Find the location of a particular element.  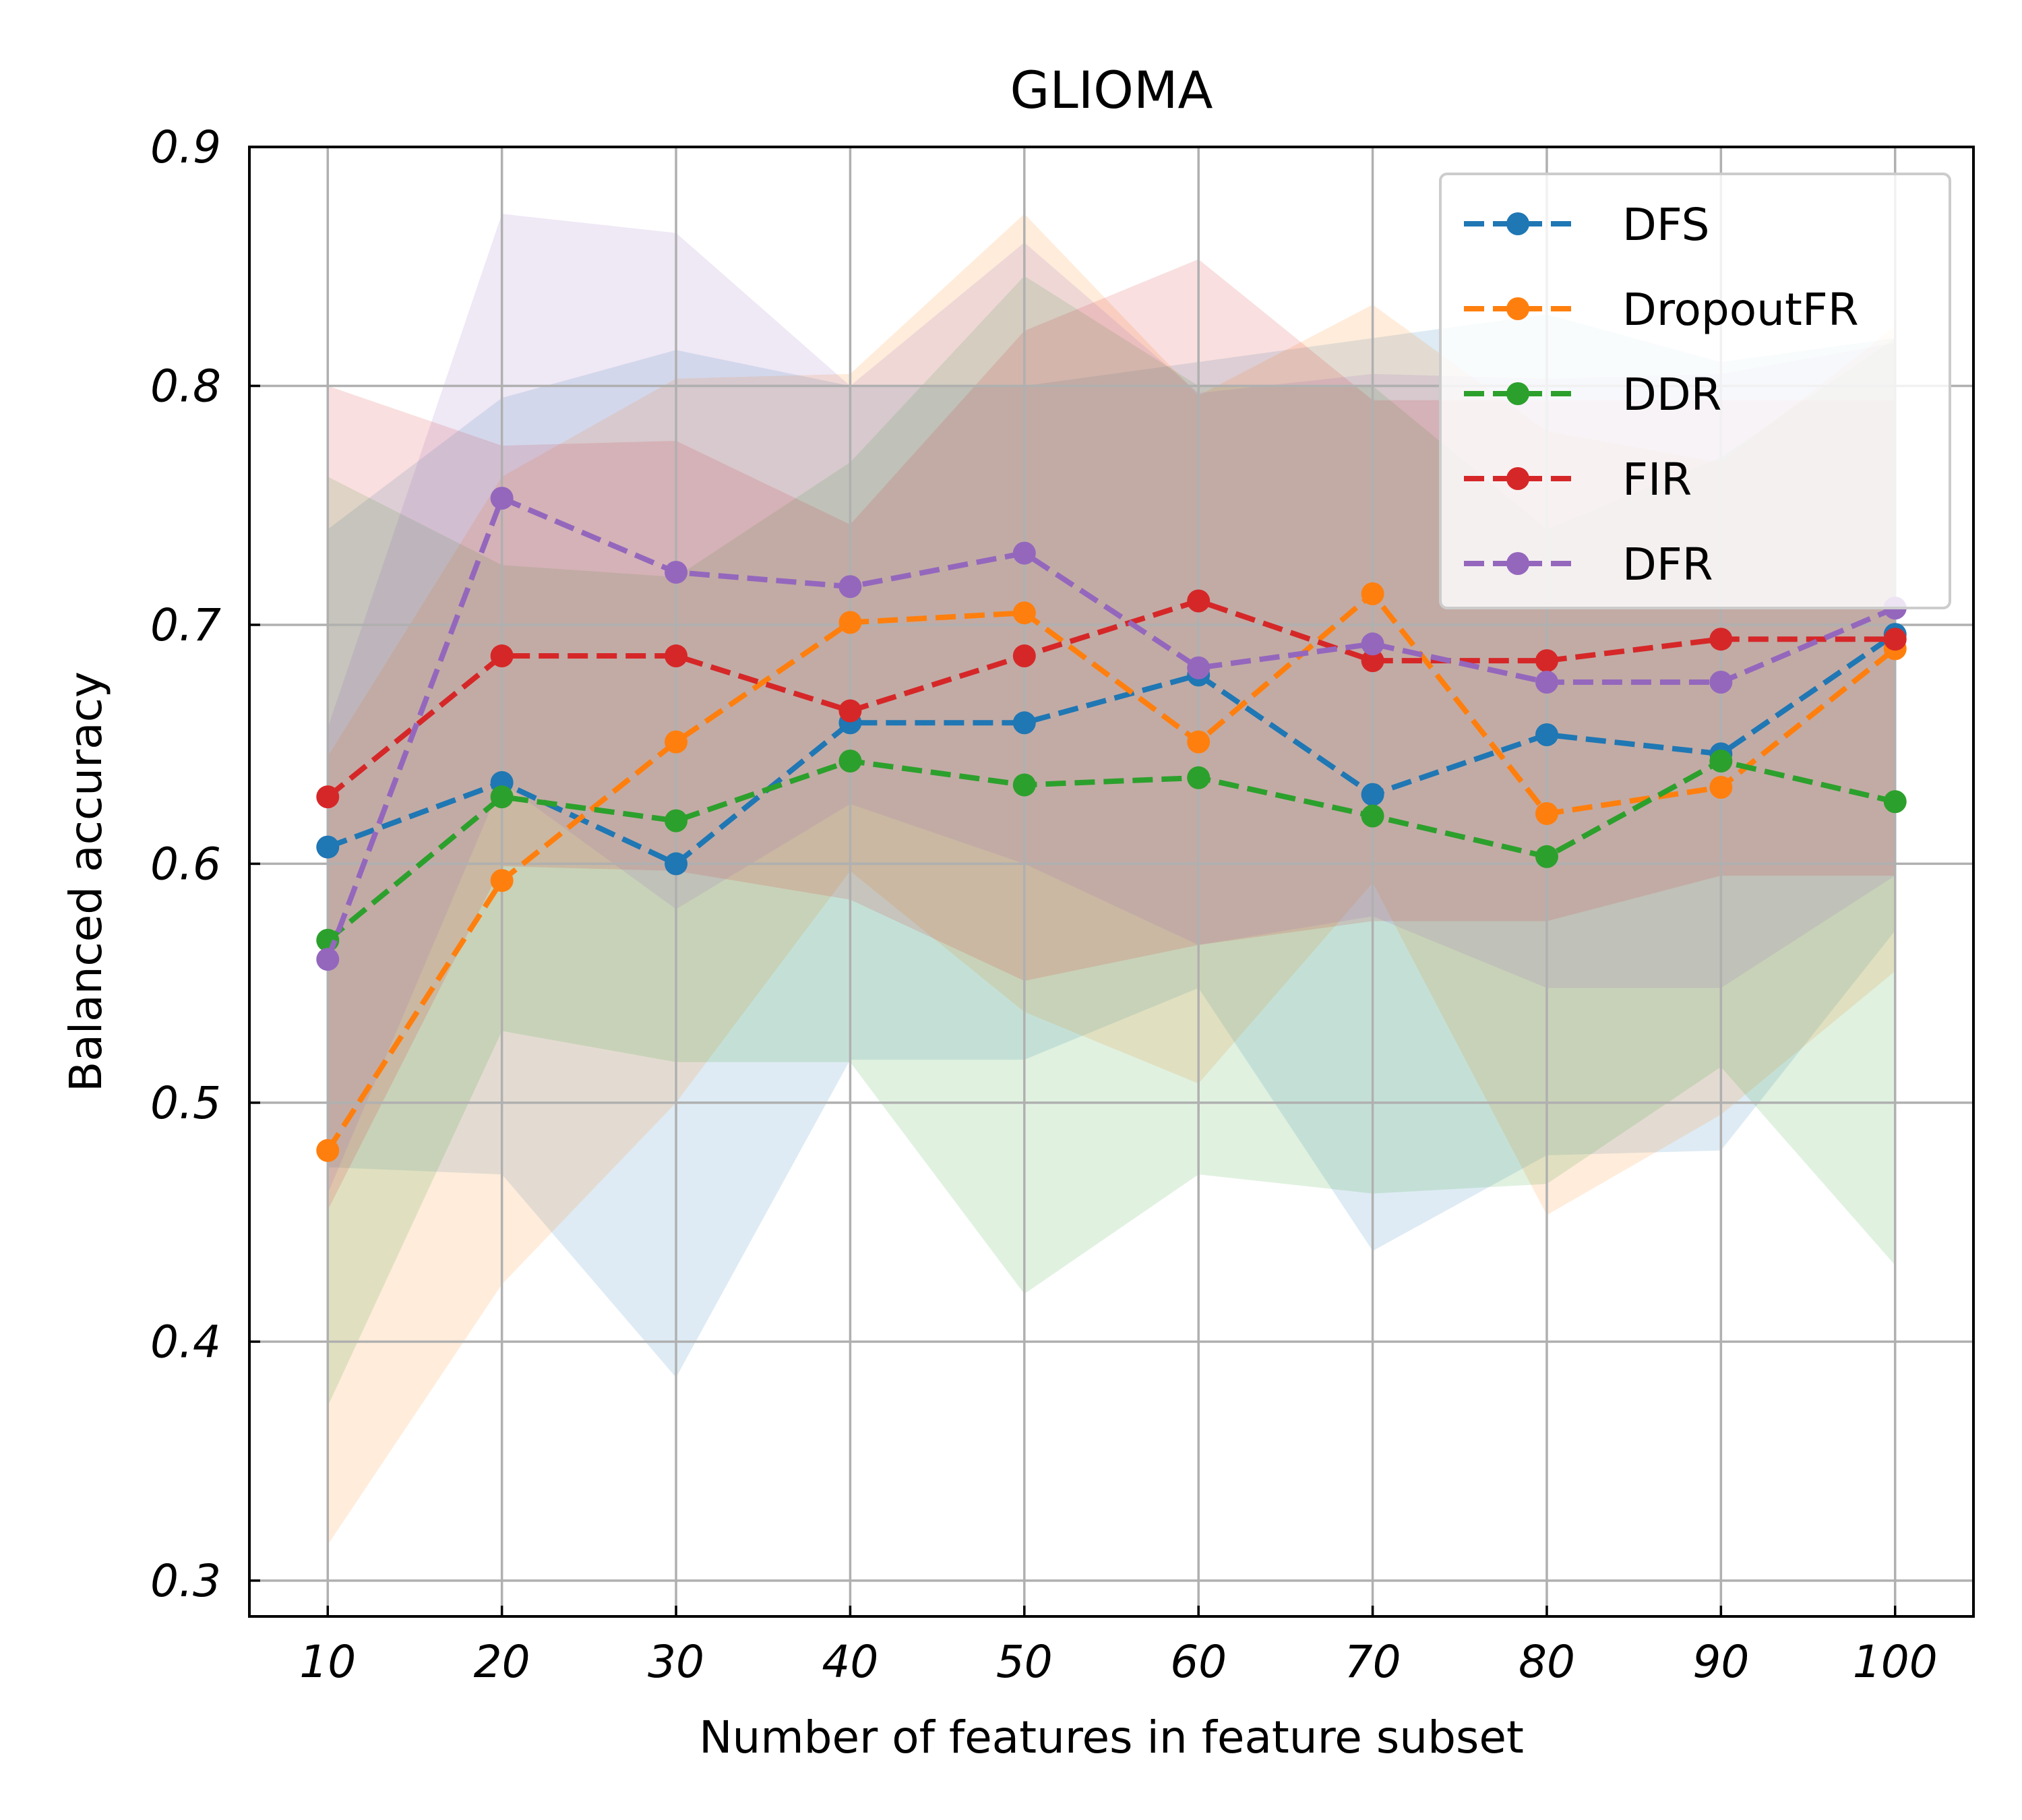

y-tick-label: 0.6 is located at coordinates (186, 864).